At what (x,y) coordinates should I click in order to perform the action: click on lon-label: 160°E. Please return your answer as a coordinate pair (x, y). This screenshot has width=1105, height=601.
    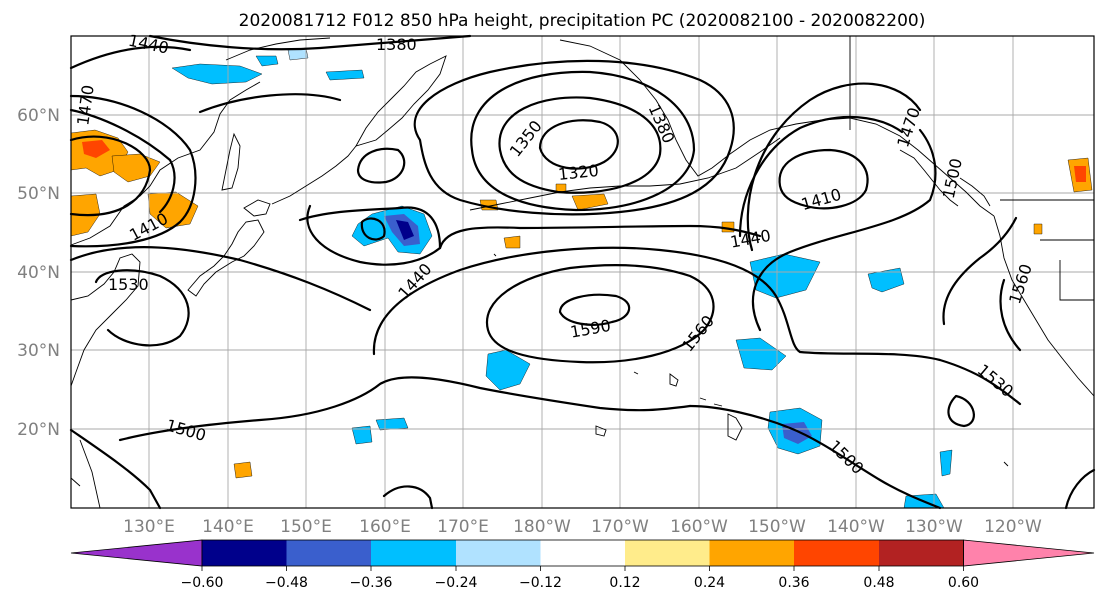
    Looking at the image, I should click on (385, 527).